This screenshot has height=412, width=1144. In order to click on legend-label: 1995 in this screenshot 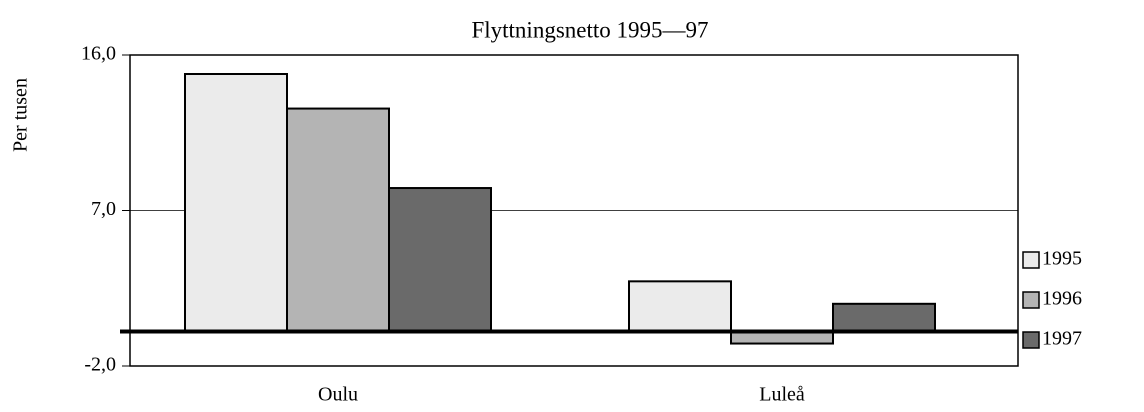, I will do `click(1062, 259)`.